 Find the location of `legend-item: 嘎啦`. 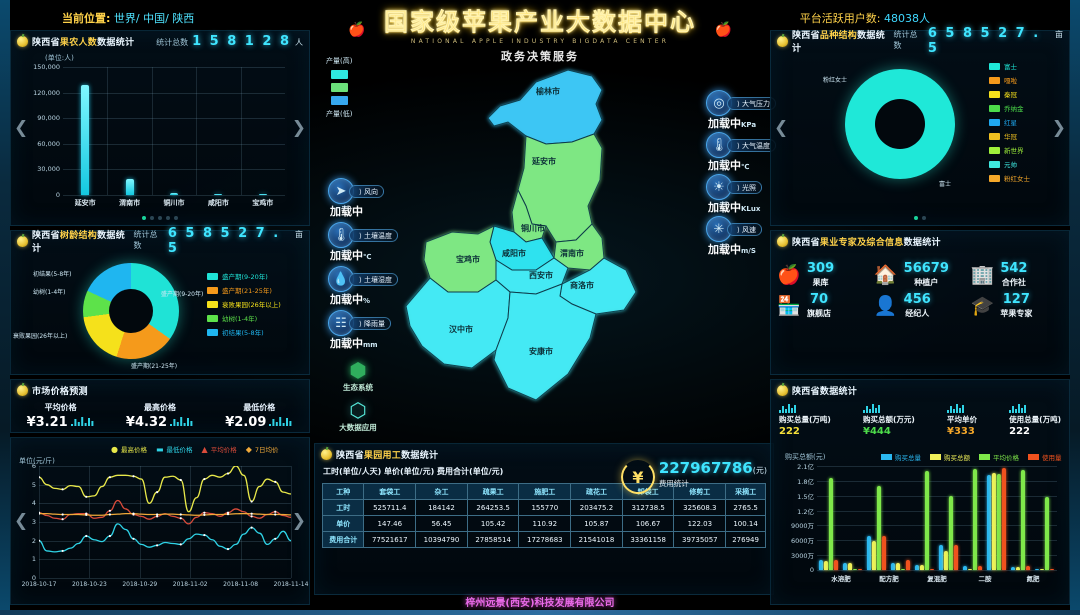

legend-item: 嘎啦 is located at coordinates (1009, 80).